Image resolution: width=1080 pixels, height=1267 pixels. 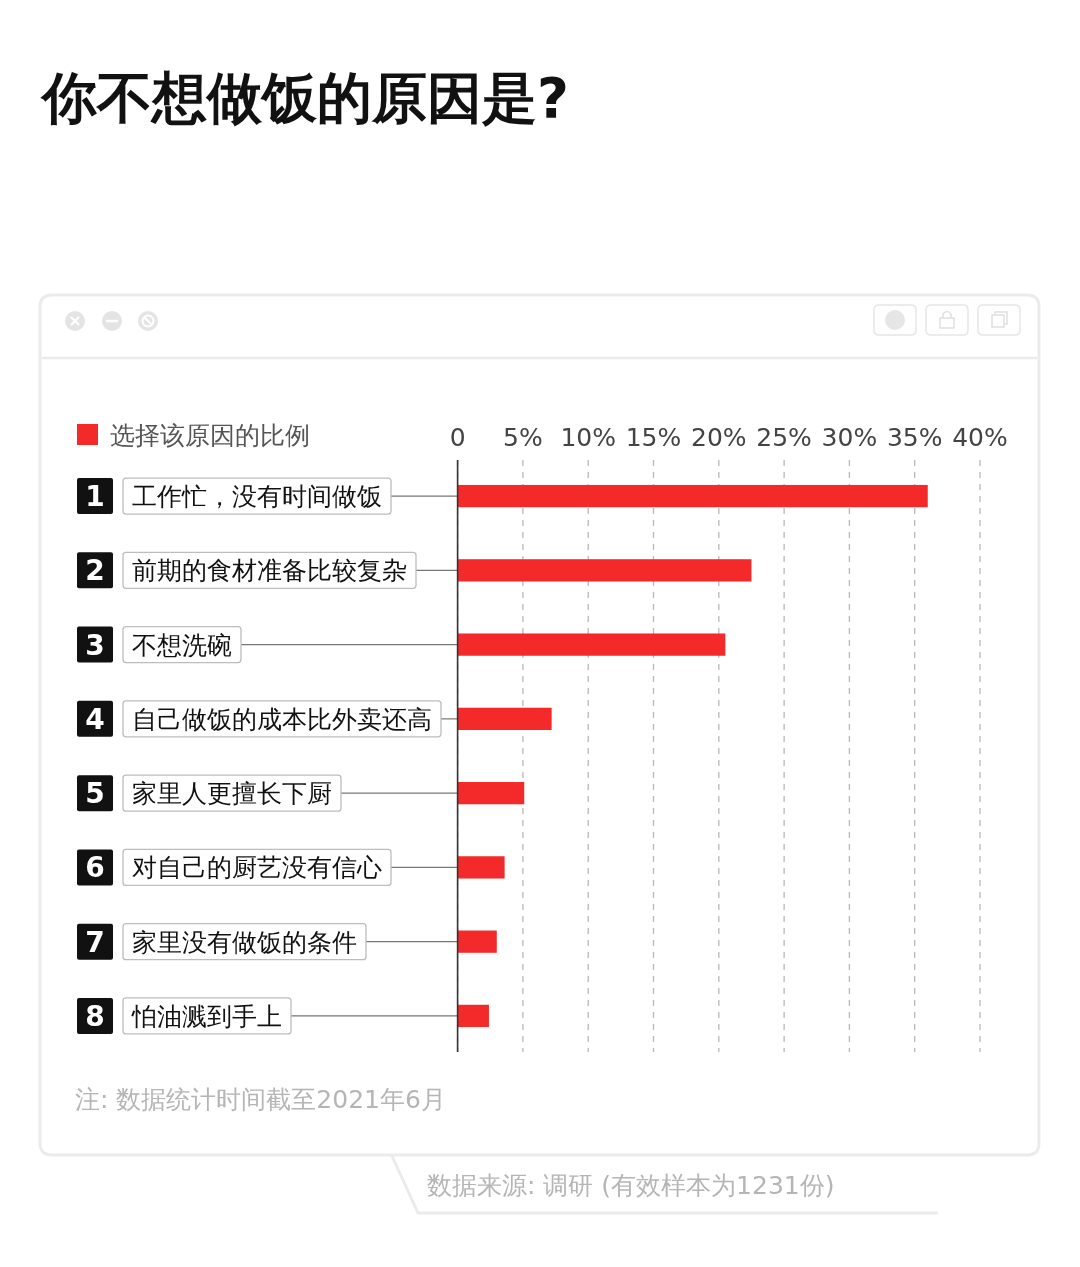 I want to click on text: 4, so click(x=95, y=719).